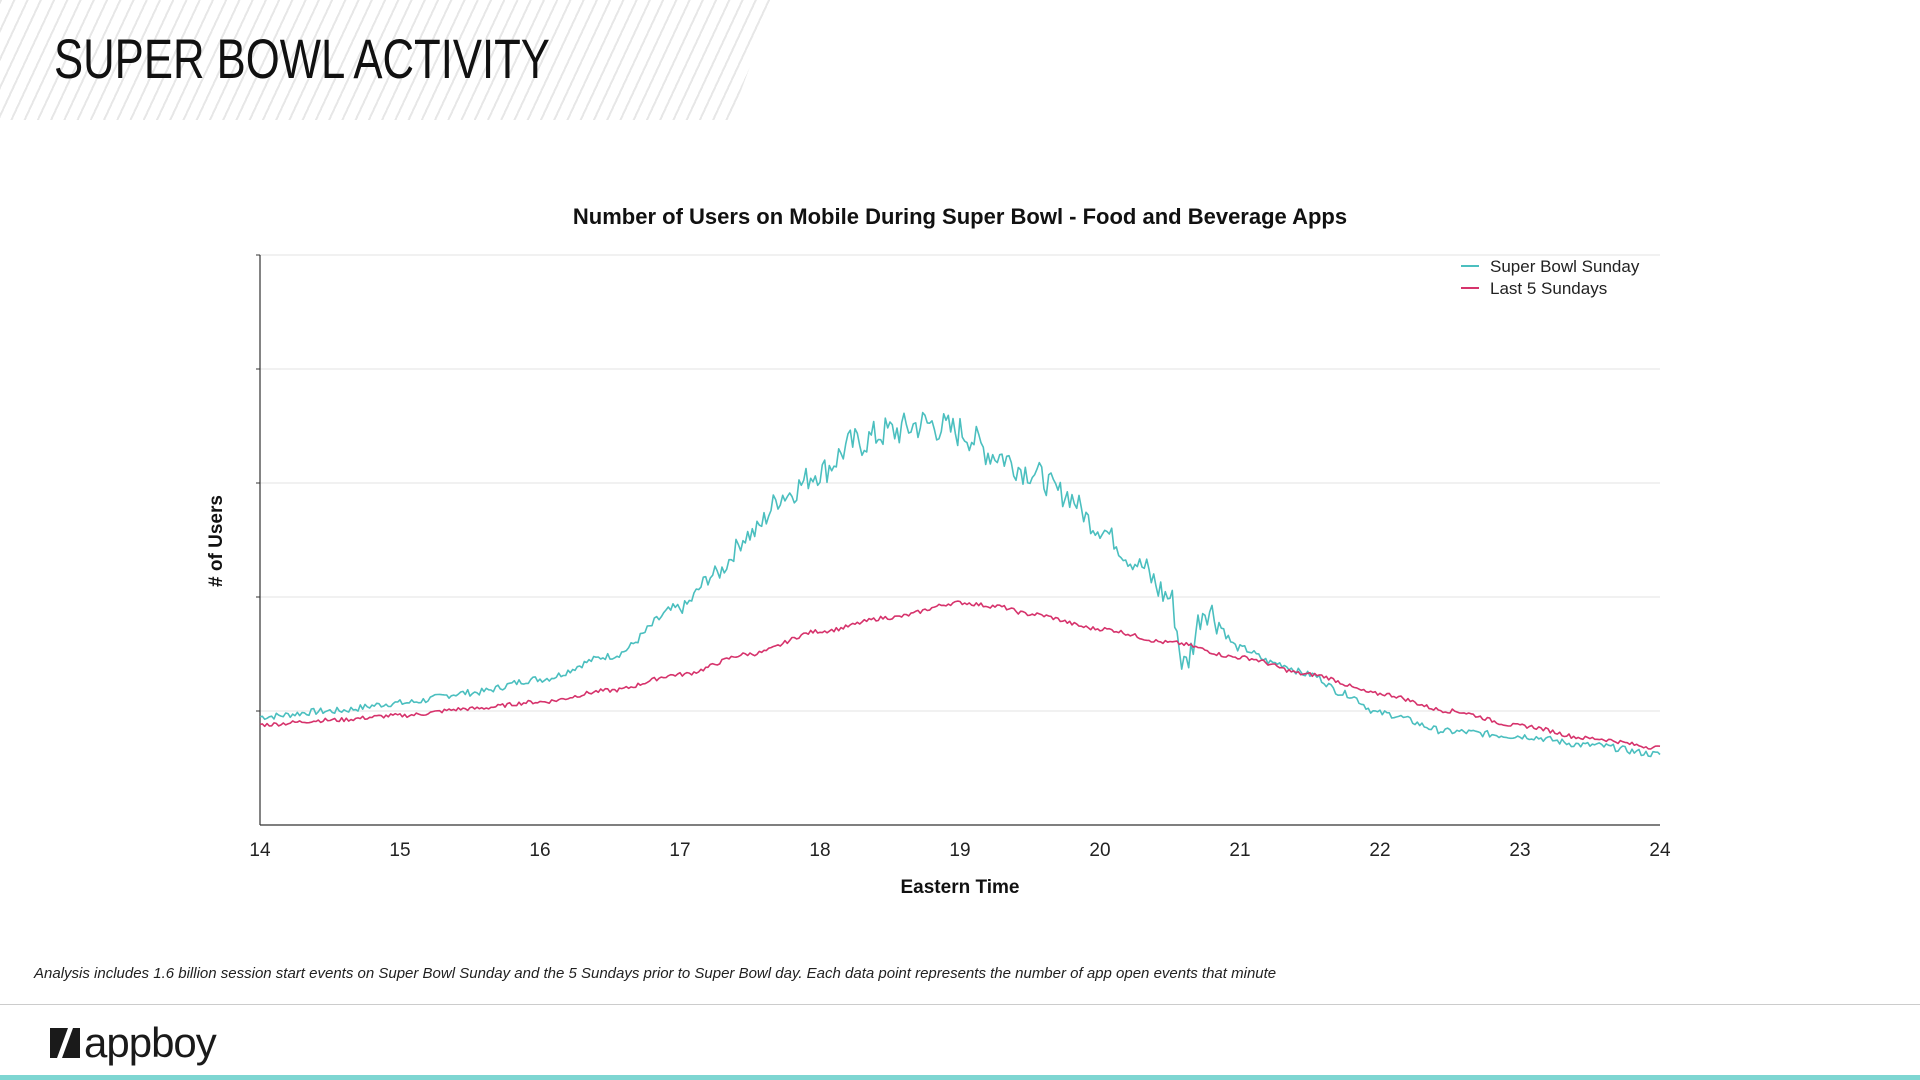  I want to click on header-hatch-band, so click(387, 60).